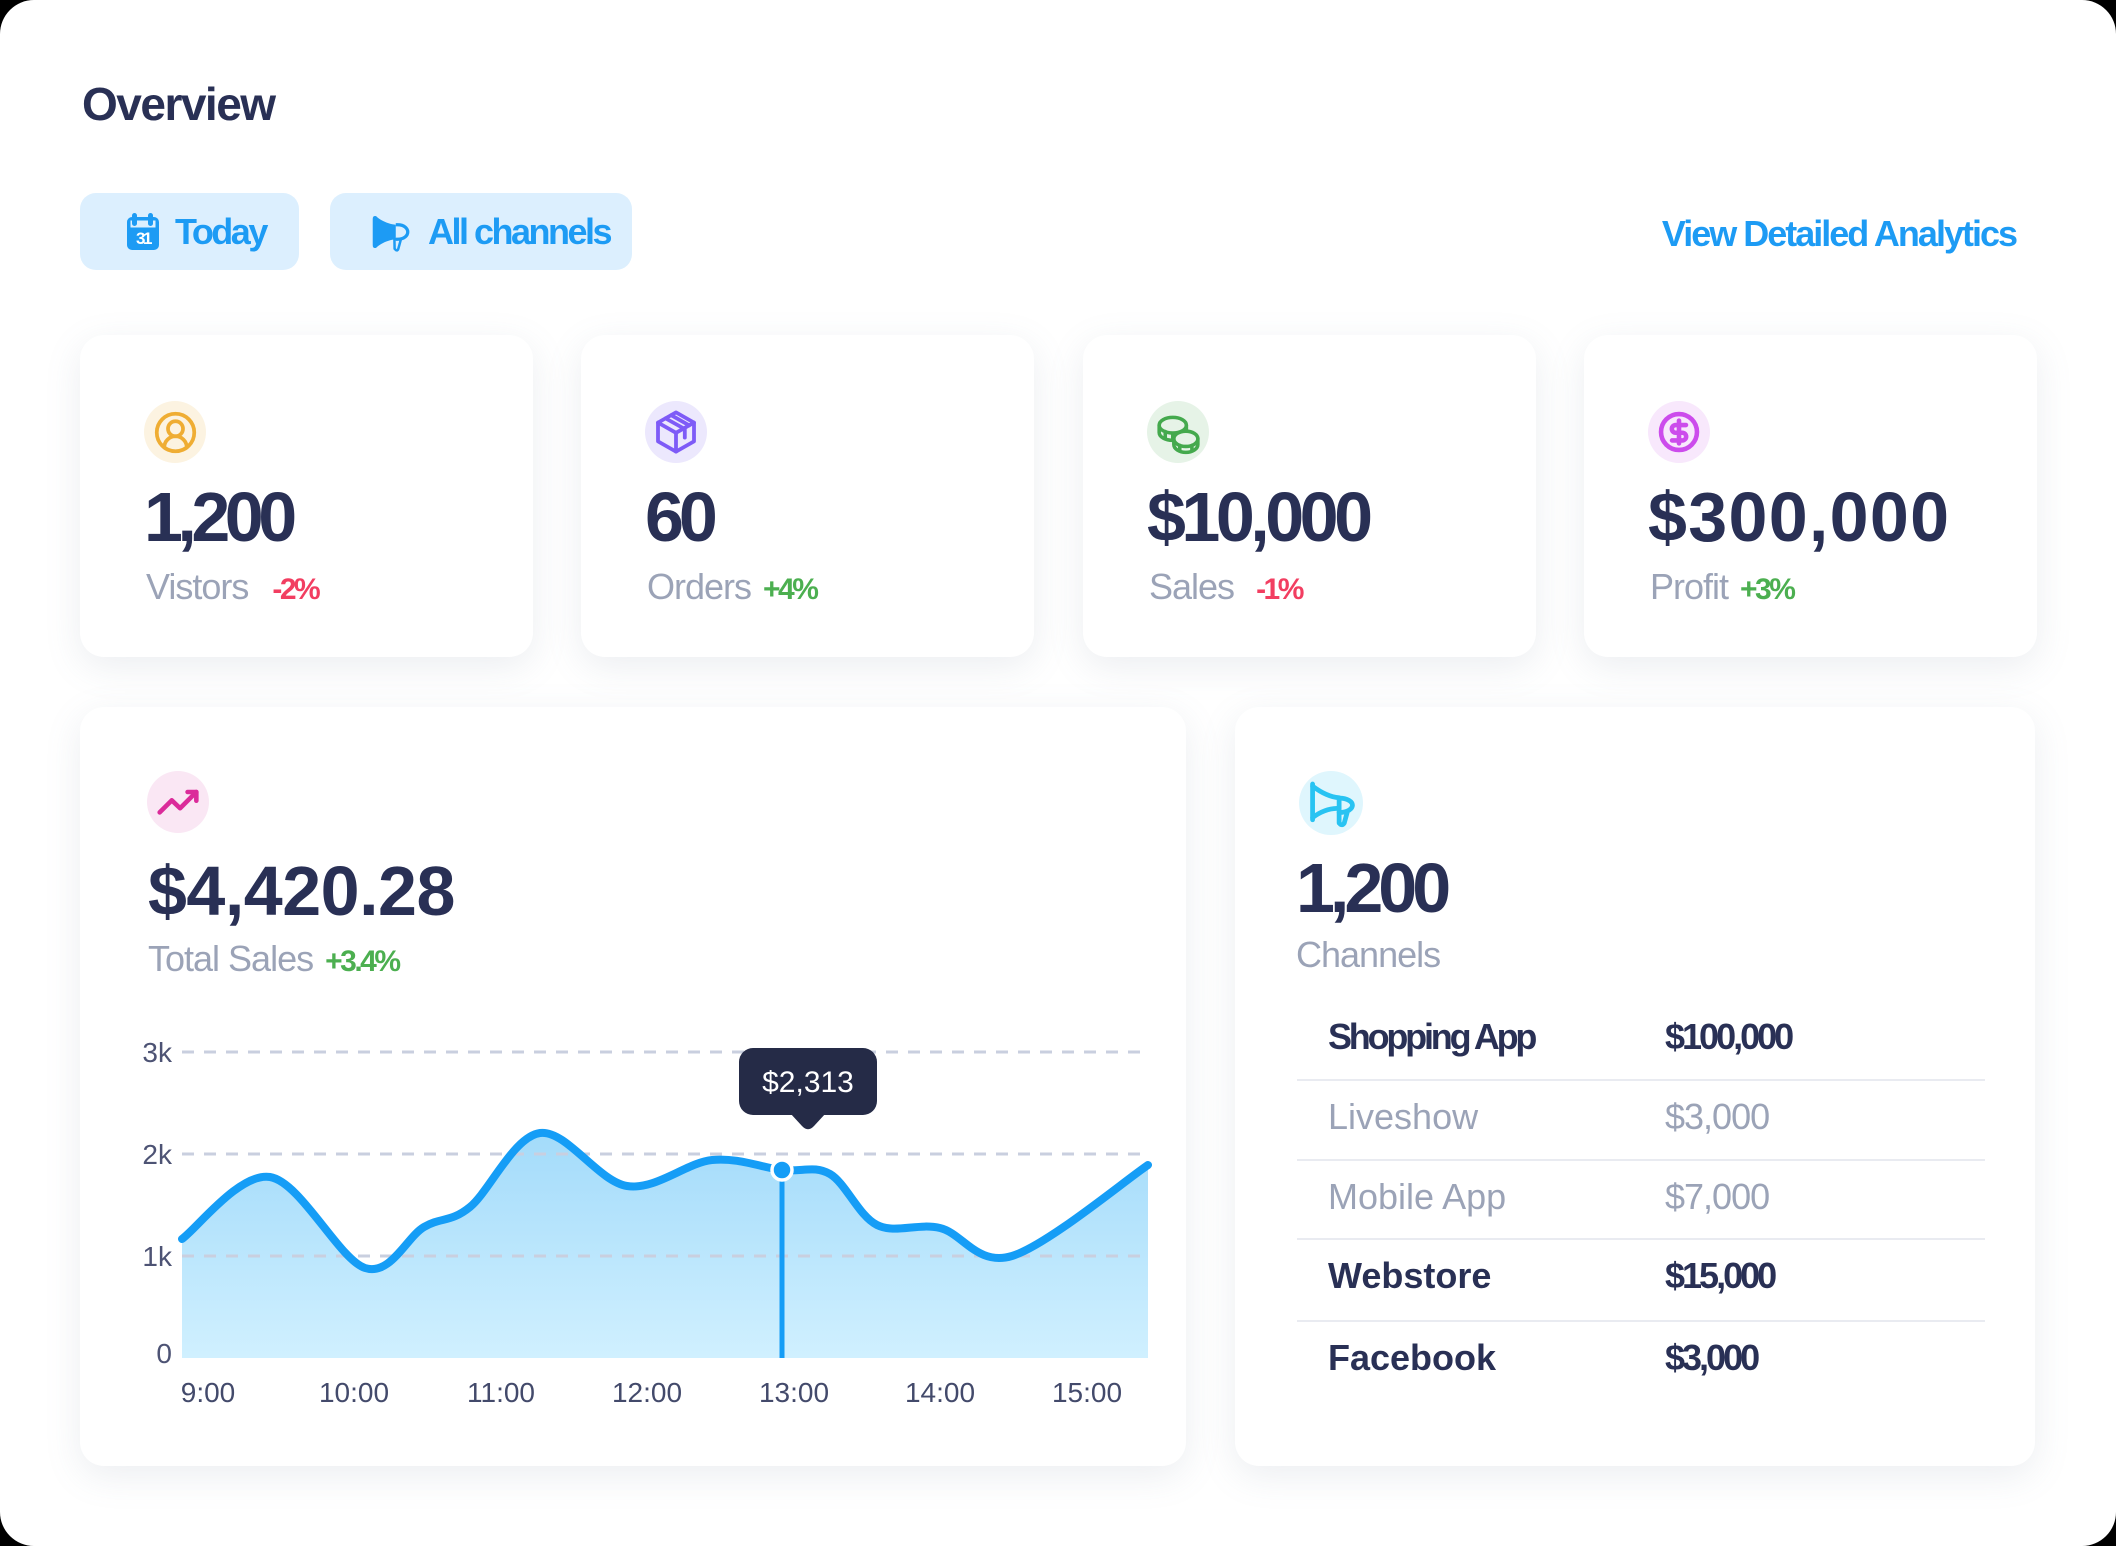 This screenshot has height=1546, width=2116. What do you see at coordinates (208, 1392) in the screenshot?
I see `svg-text: 9:00` at bounding box center [208, 1392].